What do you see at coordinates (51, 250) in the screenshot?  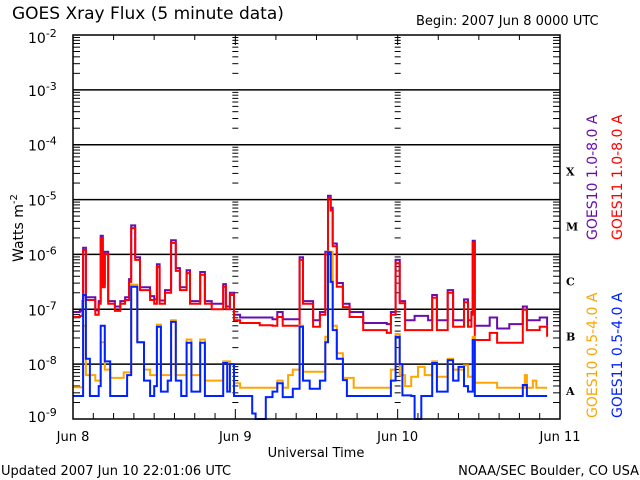 I see `y-tick-exponent: -6` at bounding box center [51, 250].